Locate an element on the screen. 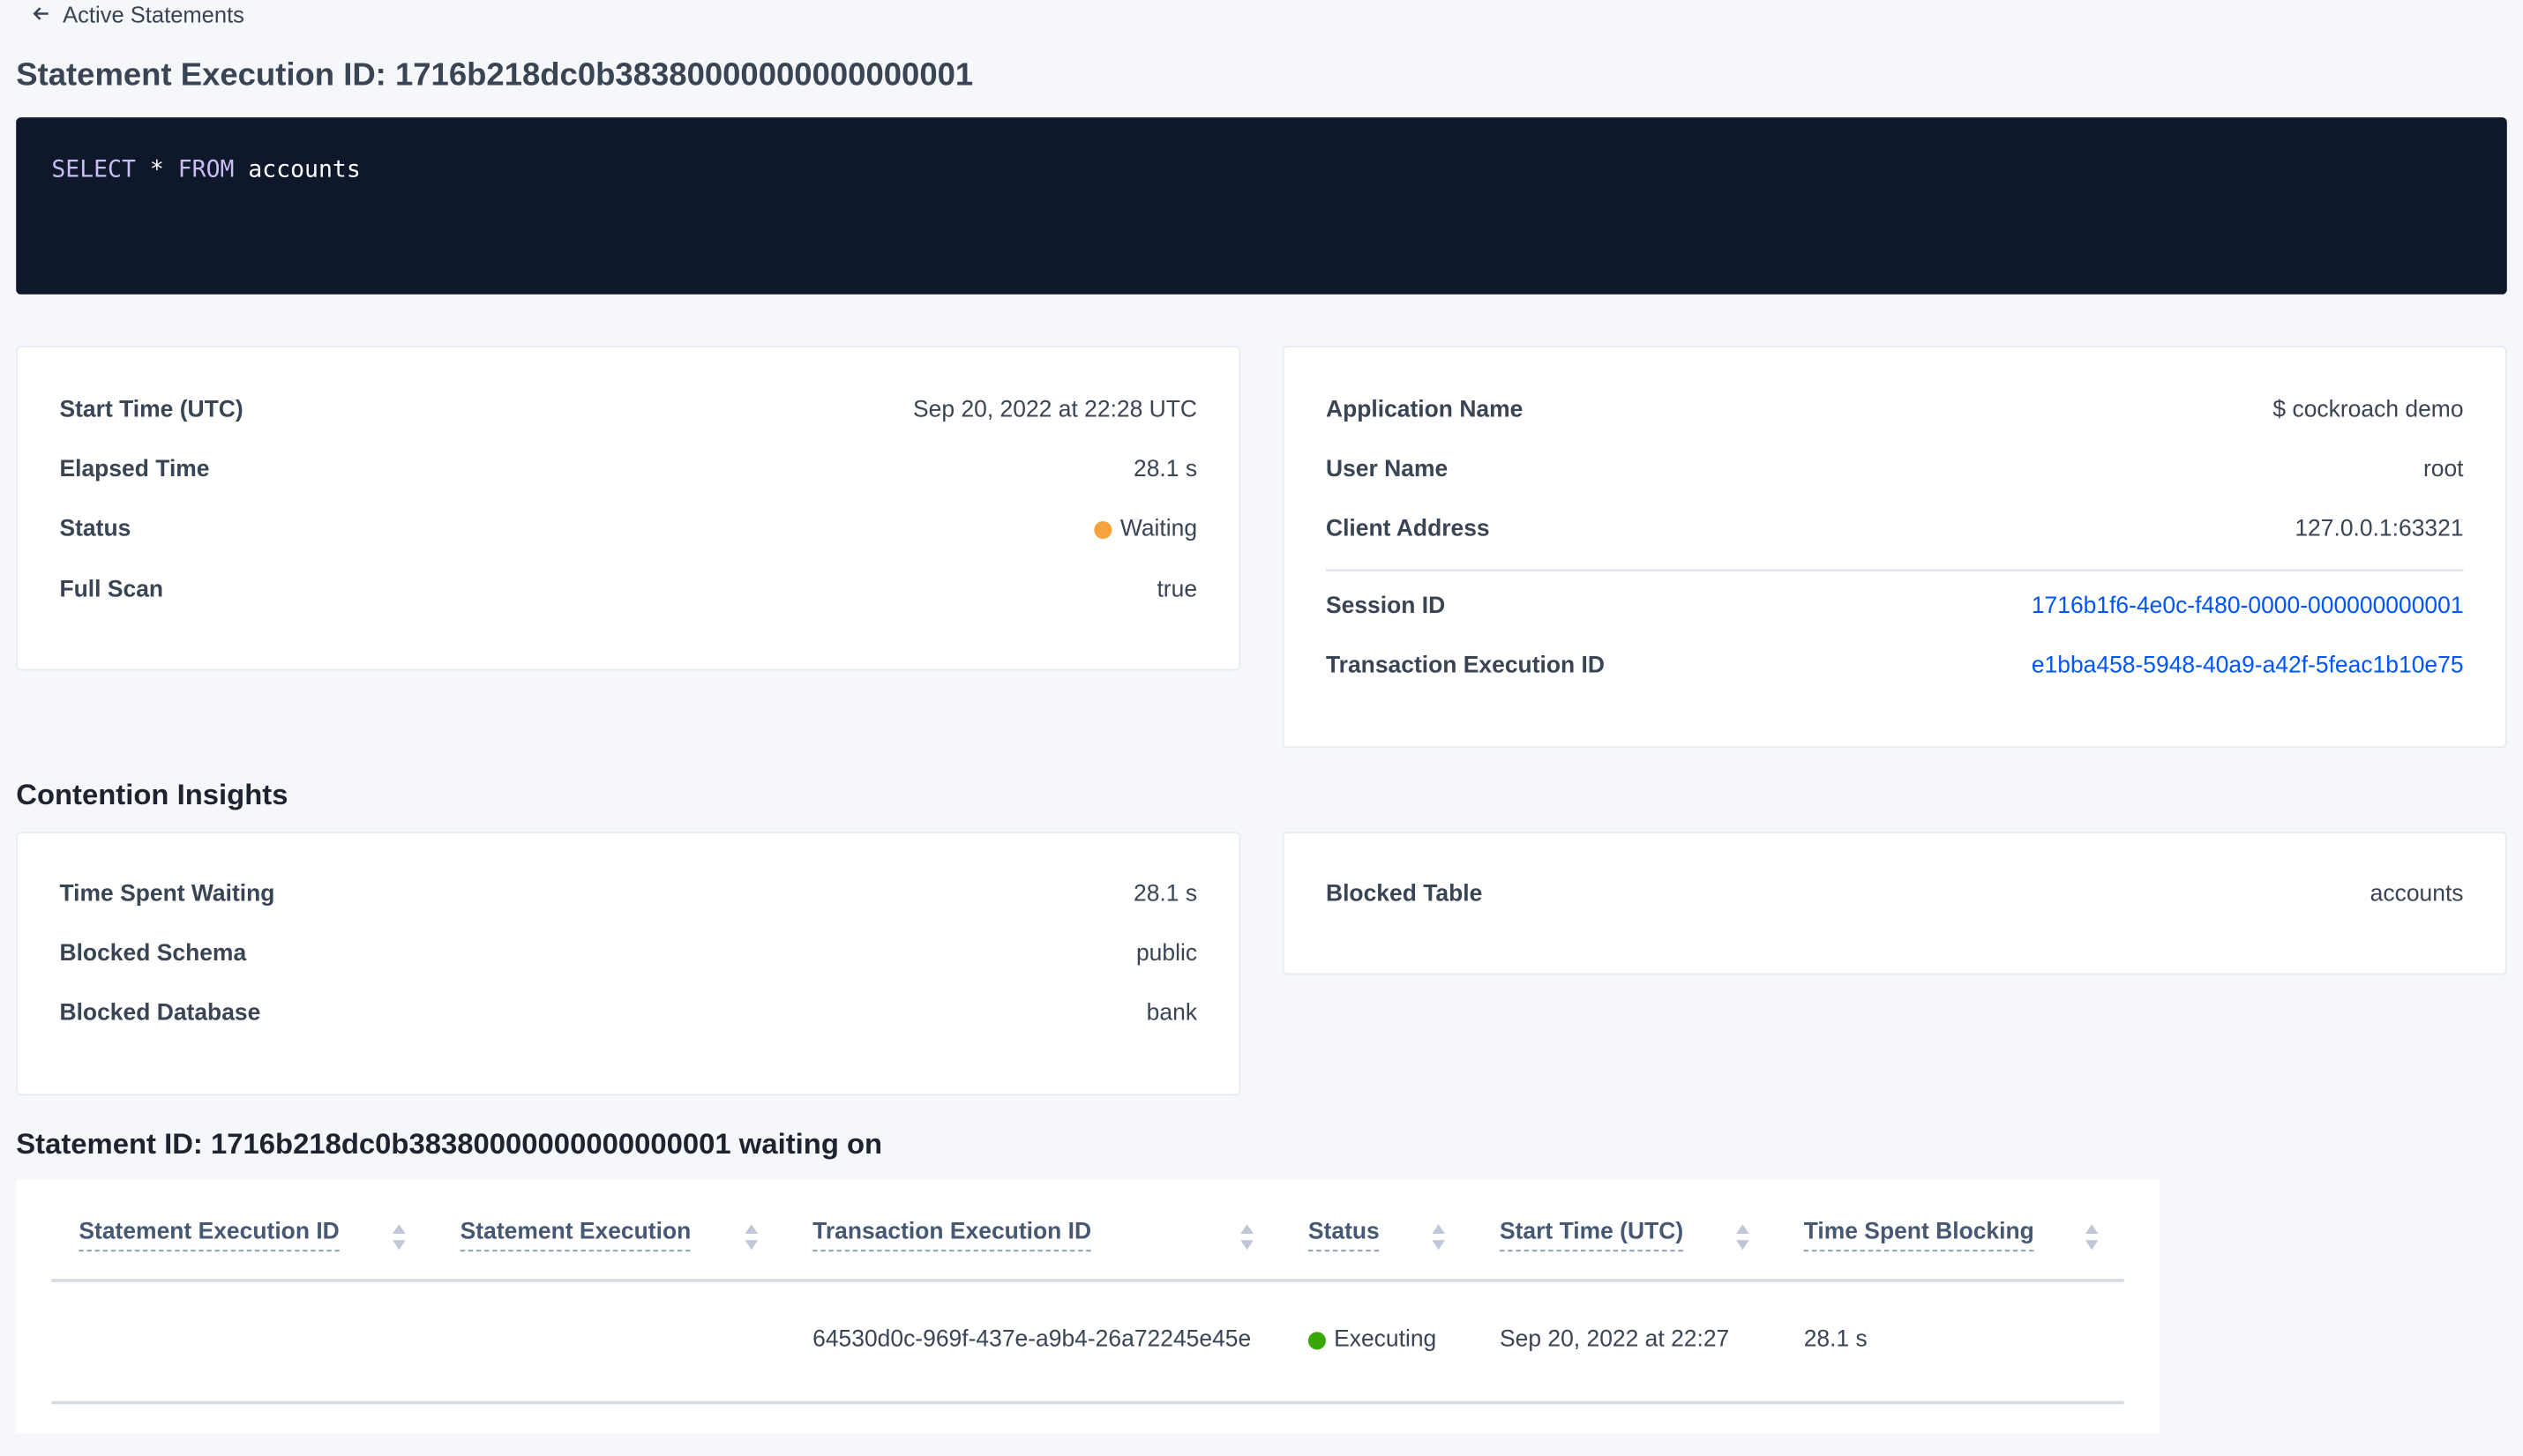 The width and height of the screenshot is (2523, 1456). cell-start-time: Sep 20, 2022 at 22:27 is located at coordinates (1614, 1339).